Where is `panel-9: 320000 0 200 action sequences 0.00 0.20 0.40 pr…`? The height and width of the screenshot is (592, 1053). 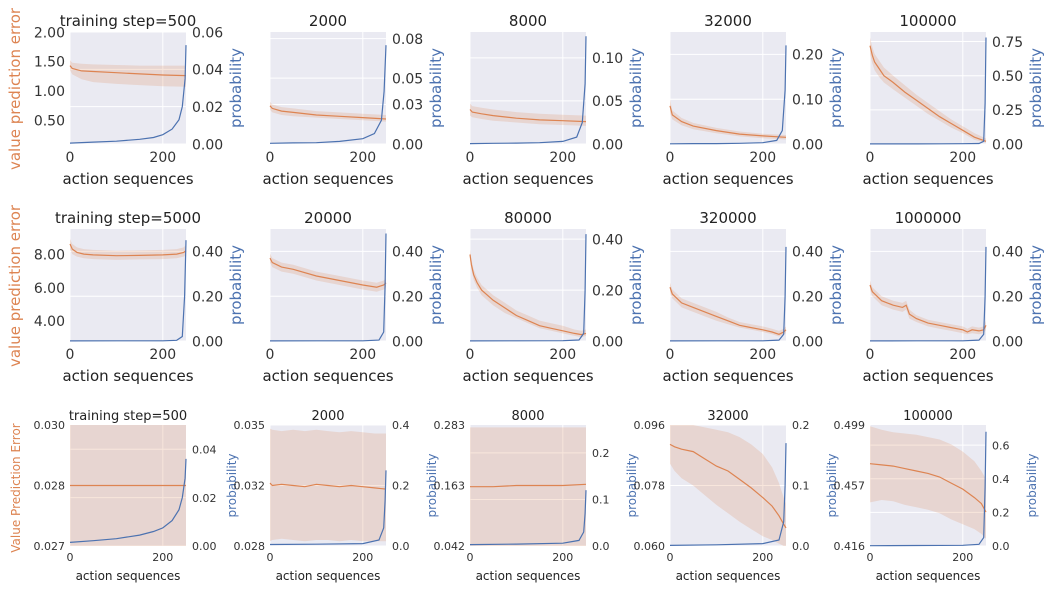
panel-9: 320000 0 200 action sequences 0.00 0.20 0.40 pr… is located at coordinates (753, 297).